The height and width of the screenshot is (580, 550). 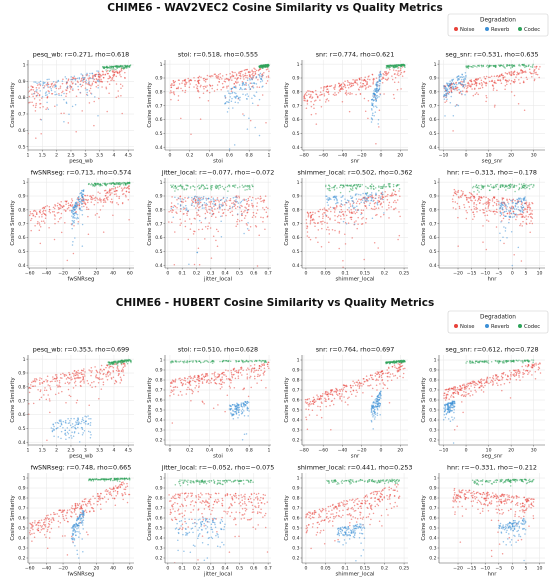 What do you see at coordinates (269, 156) in the screenshot?
I see `x-tick-label: 1` at bounding box center [269, 156].